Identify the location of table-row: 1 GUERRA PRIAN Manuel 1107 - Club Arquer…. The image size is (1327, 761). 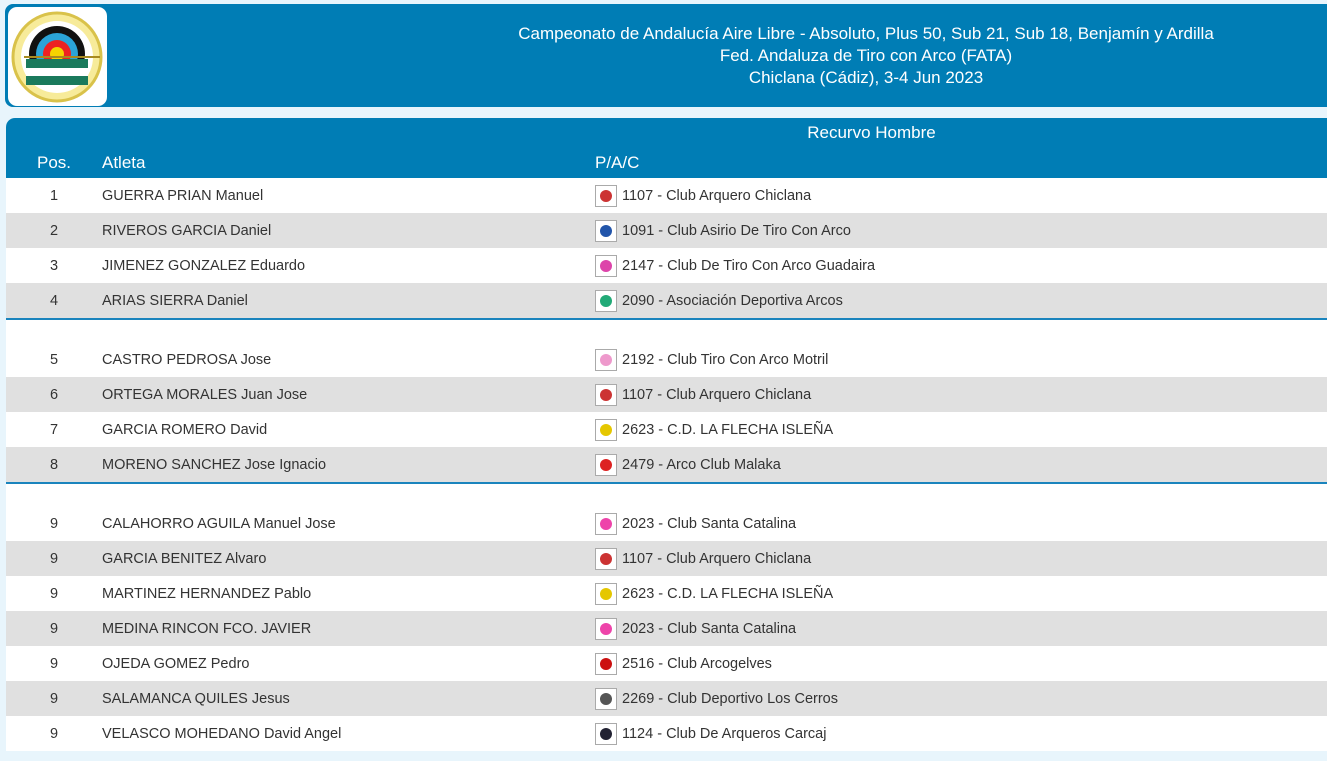
(666, 195).